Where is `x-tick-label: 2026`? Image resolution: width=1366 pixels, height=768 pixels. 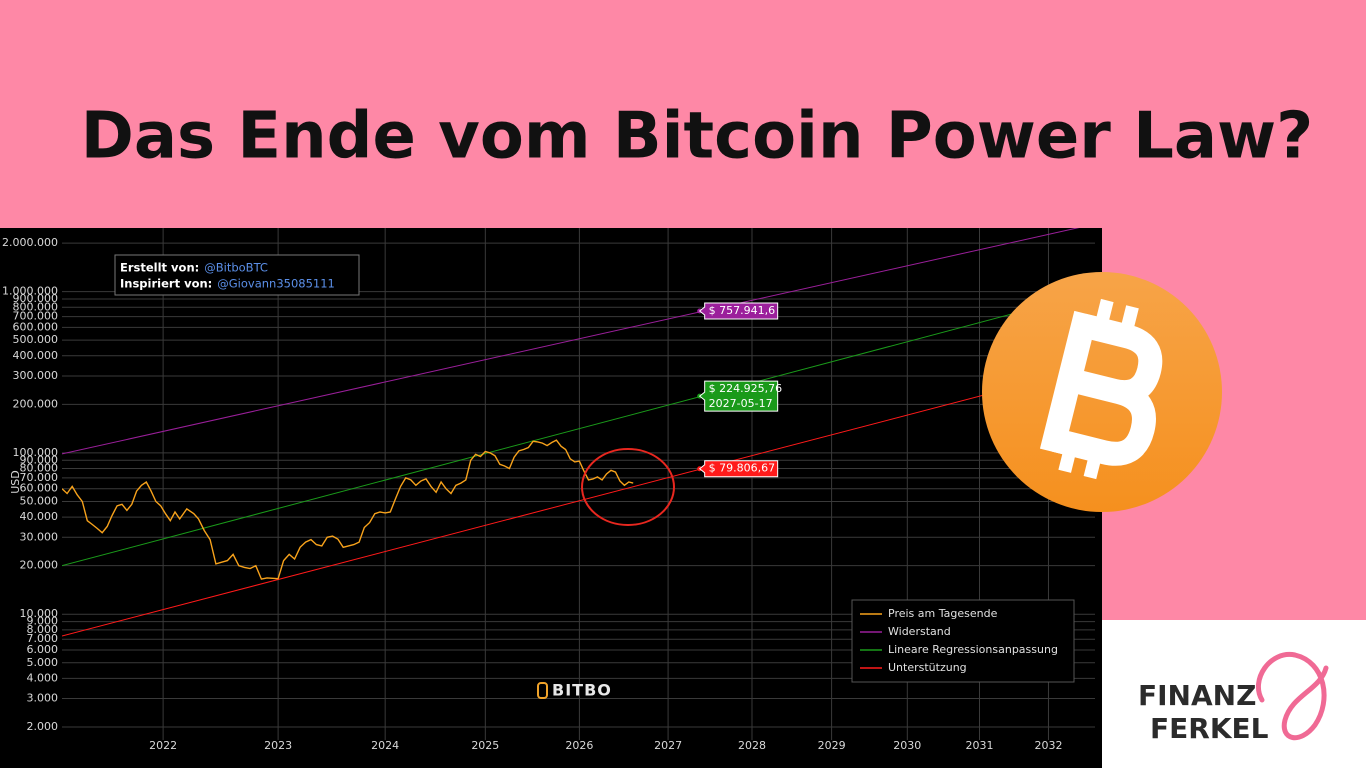
x-tick-label: 2026 is located at coordinates (579, 745).